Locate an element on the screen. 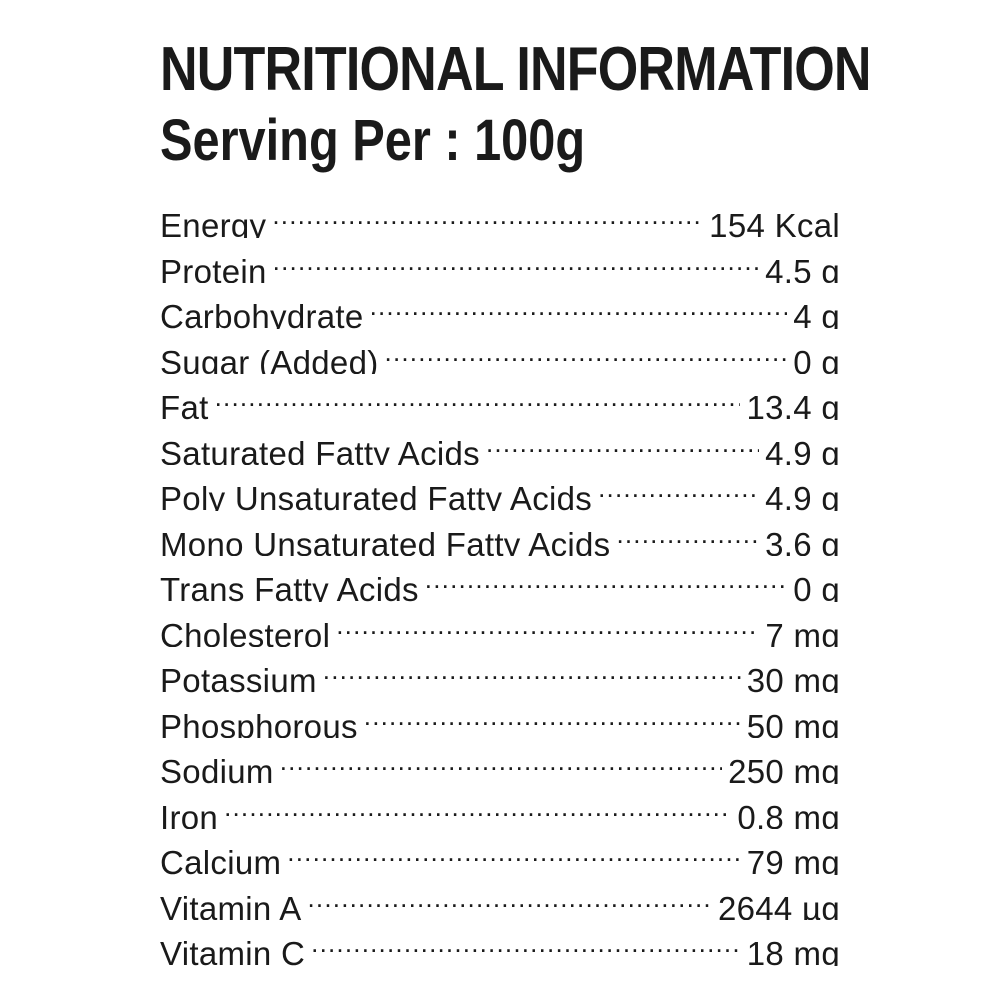  nutrient-row-mono-unsaturated-fatty-acids: Mono Unsaturated Fatty Acids 3.6 g is located at coordinates (500, 534).